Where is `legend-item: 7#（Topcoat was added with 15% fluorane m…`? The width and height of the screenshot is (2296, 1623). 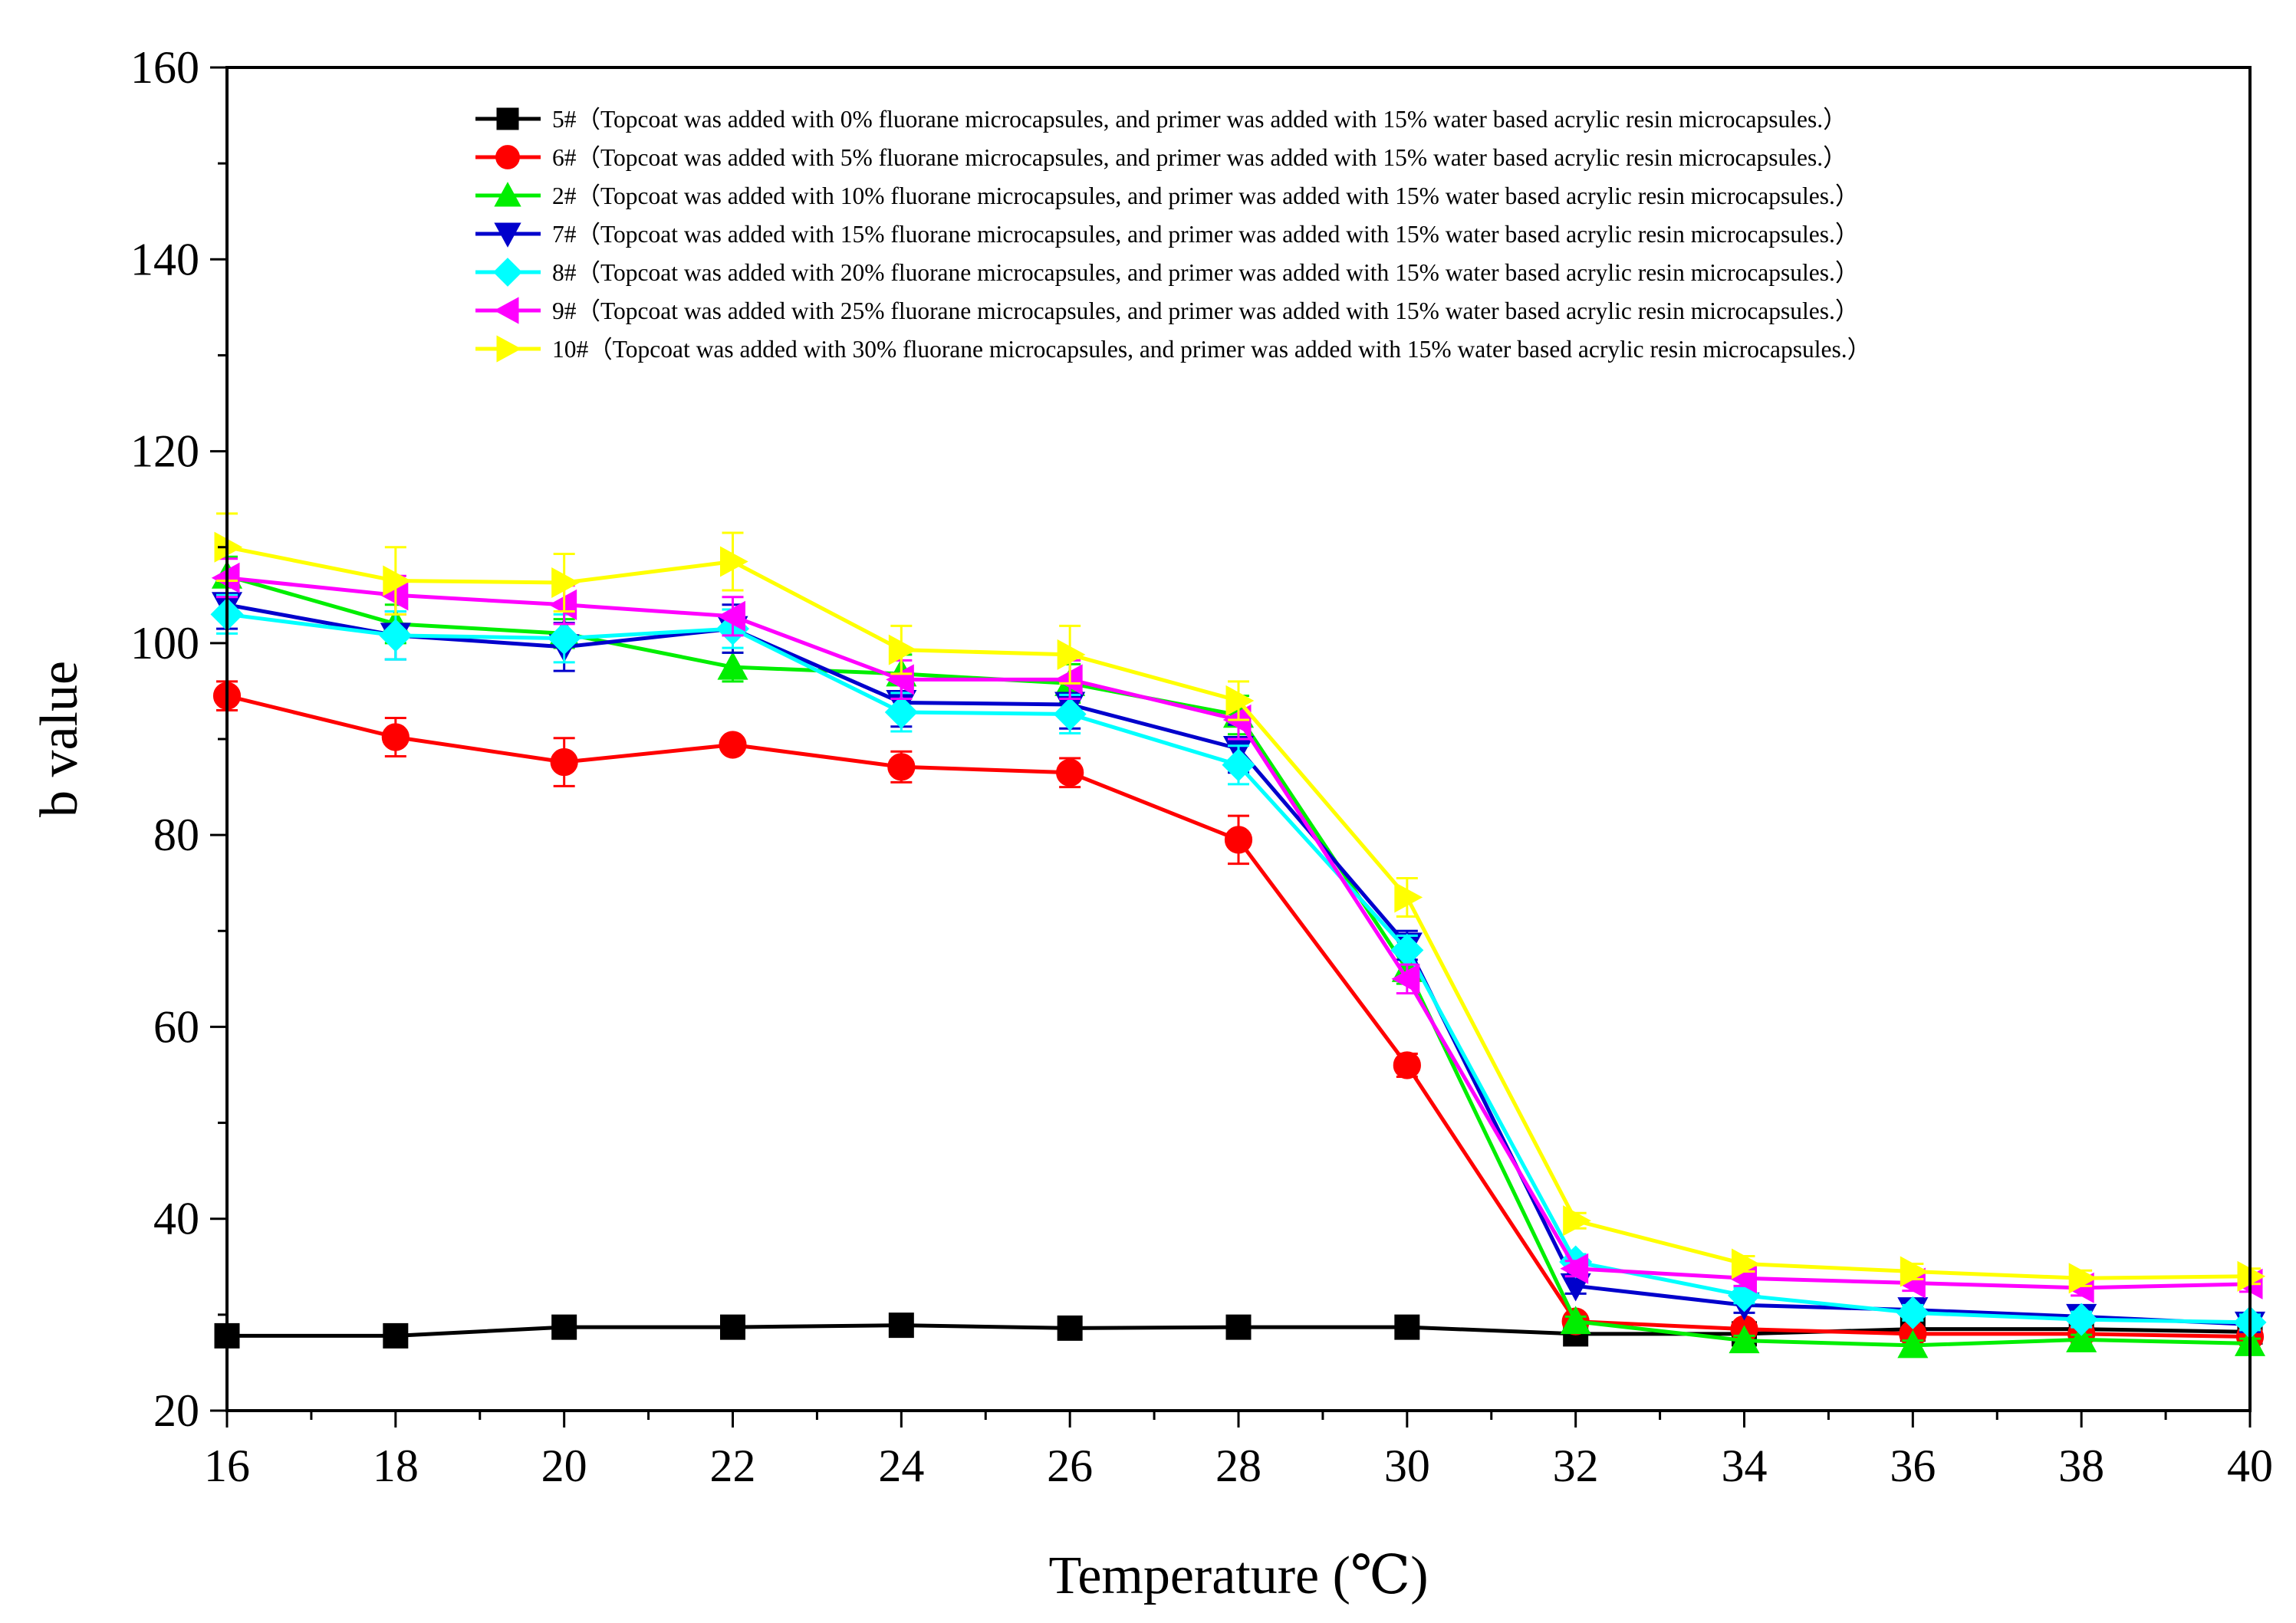
legend-item: 7#（Topcoat was added with 15% fluorane m… is located at coordinates (1167, 234).